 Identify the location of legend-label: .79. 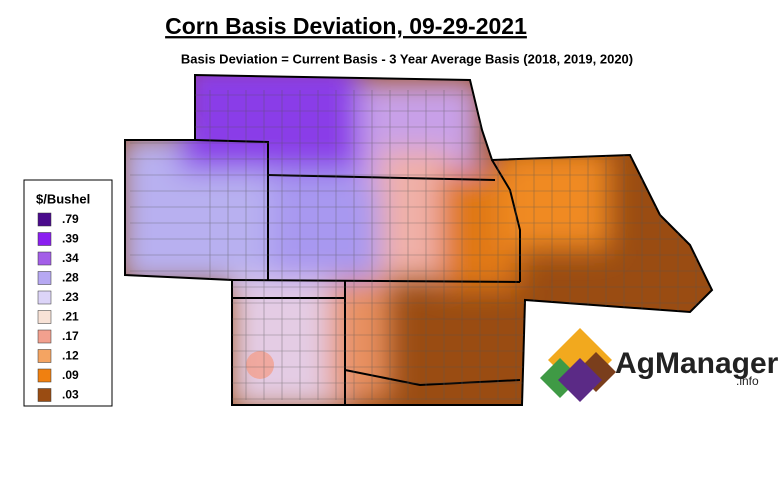
(70, 219).